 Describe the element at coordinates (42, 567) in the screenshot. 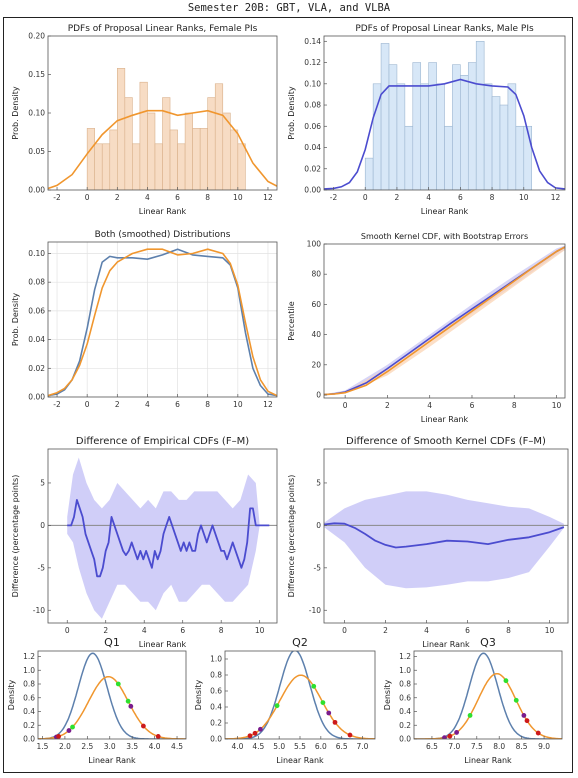

I see `y-tick-label: -5` at that location.